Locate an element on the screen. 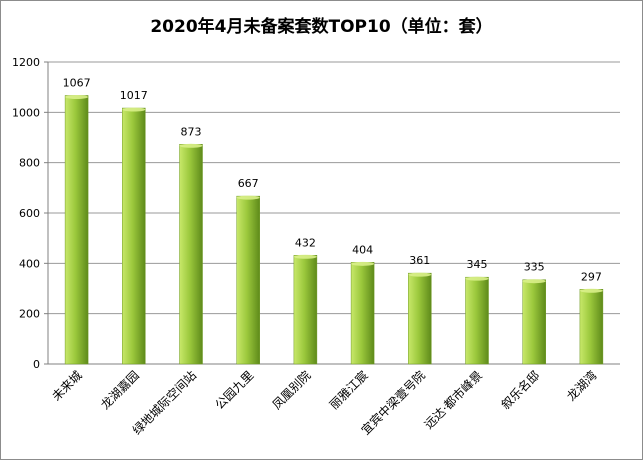  data-label: 873 is located at coordinates (191, 131).